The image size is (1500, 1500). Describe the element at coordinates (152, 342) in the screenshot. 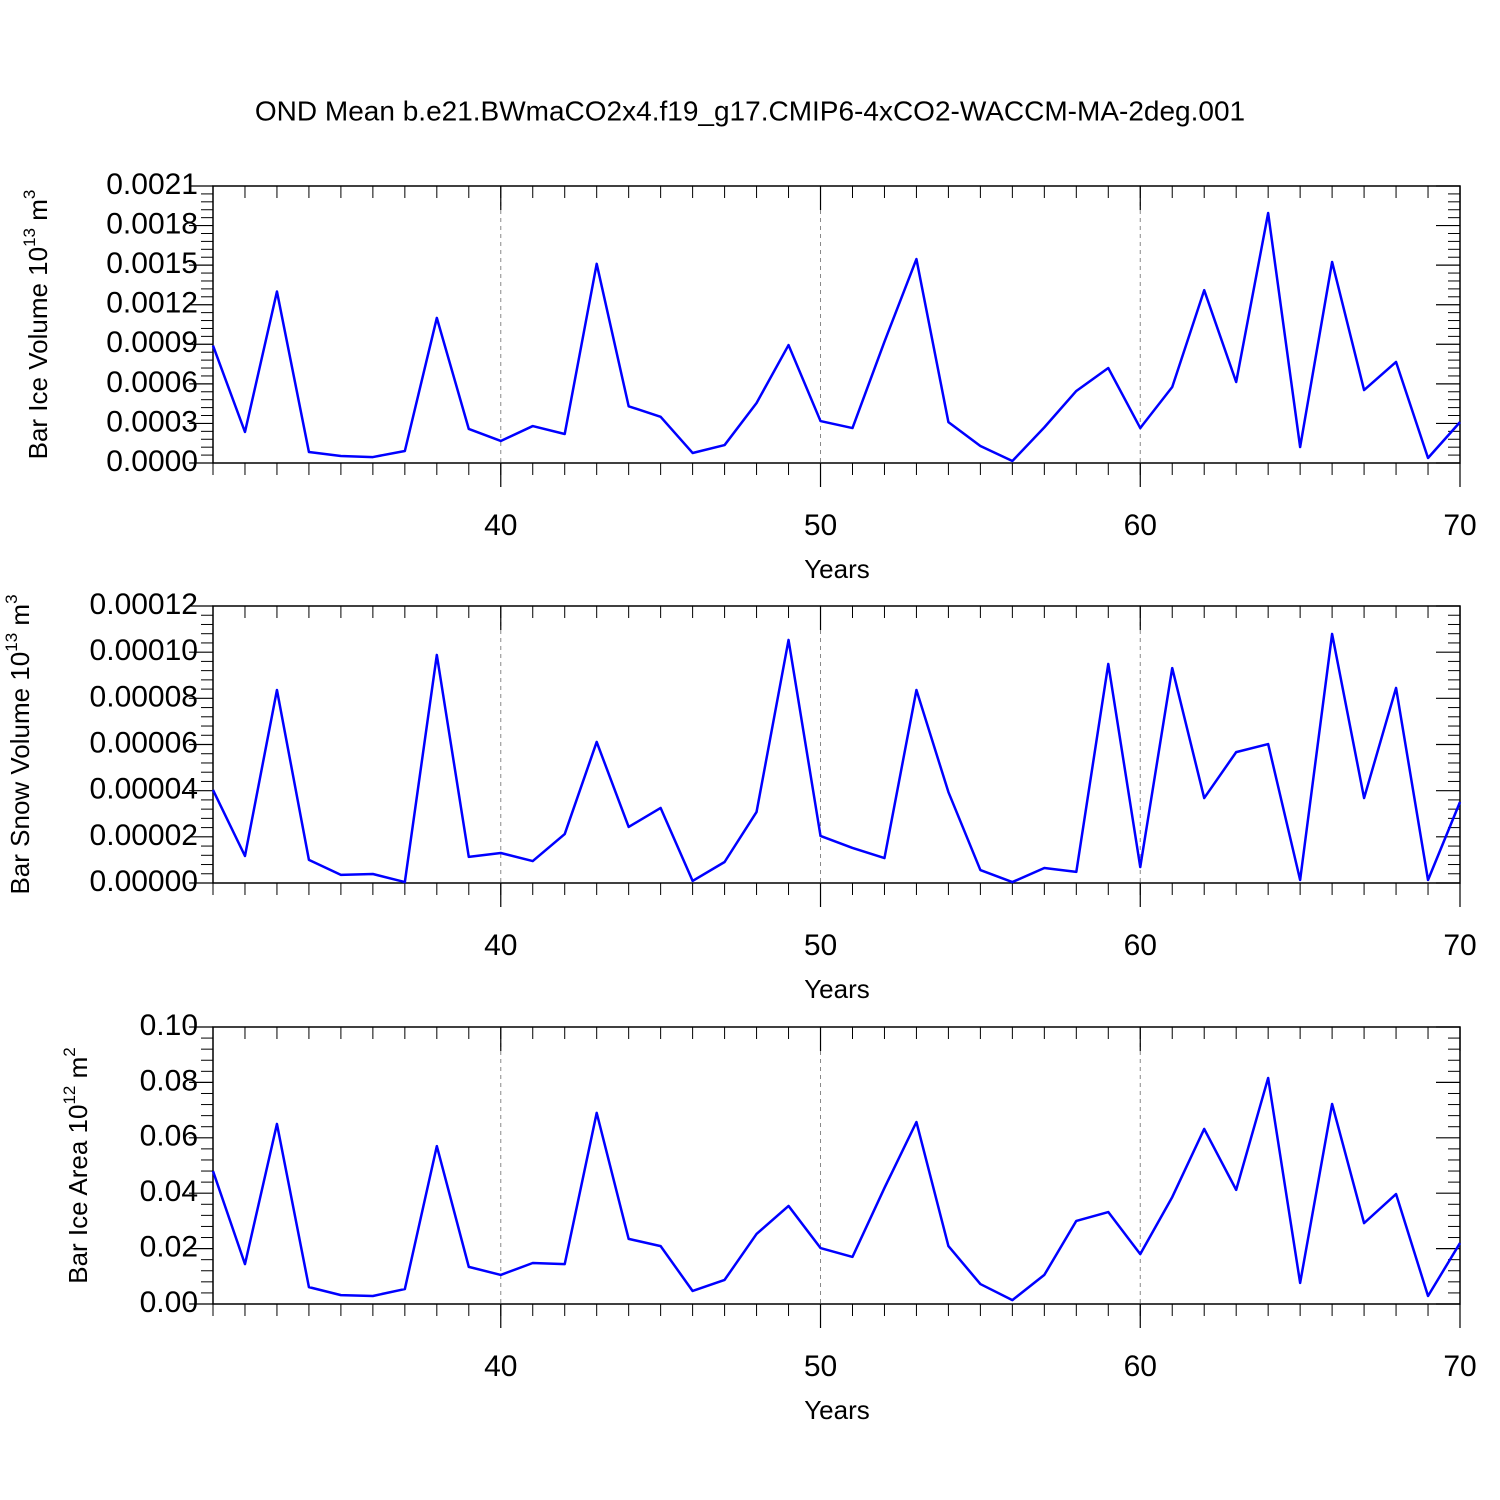

I see `y-tick-label: 0.0009` at that location.